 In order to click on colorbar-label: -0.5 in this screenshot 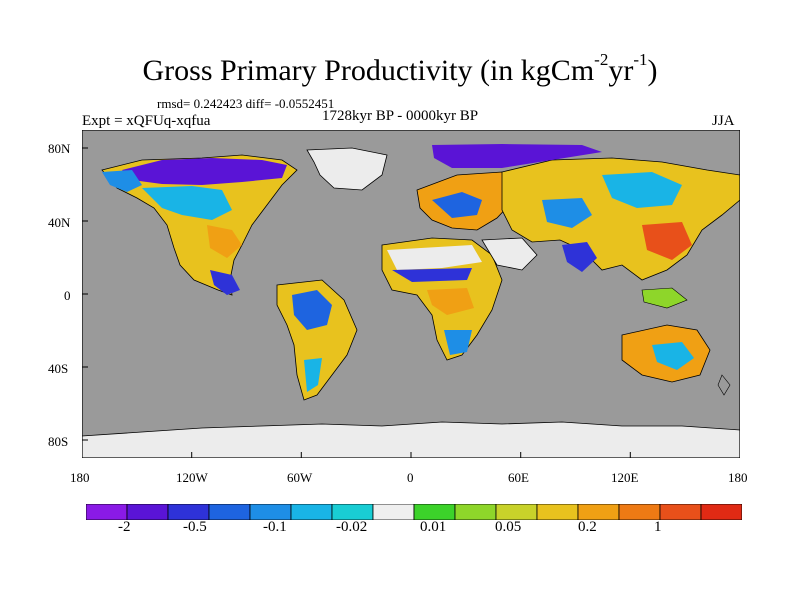, I will do `click(195, 527)`.